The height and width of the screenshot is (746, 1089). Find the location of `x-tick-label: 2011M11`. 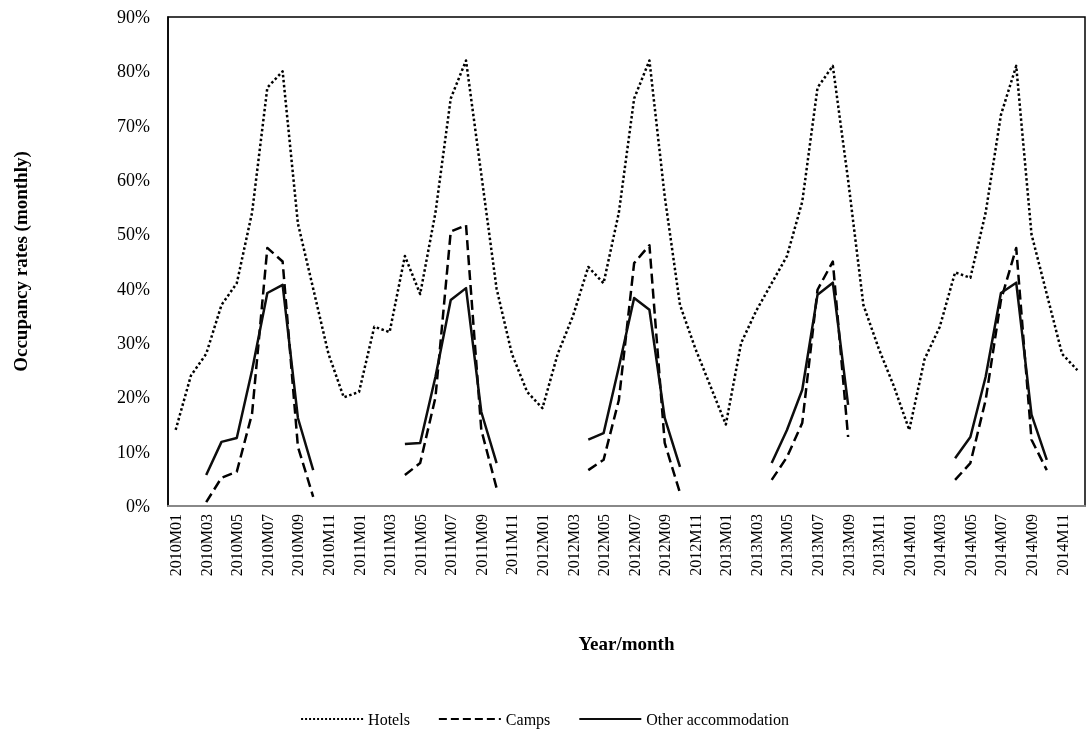

x-tick-label: 2011M11 is located at coordinates (512, 545).